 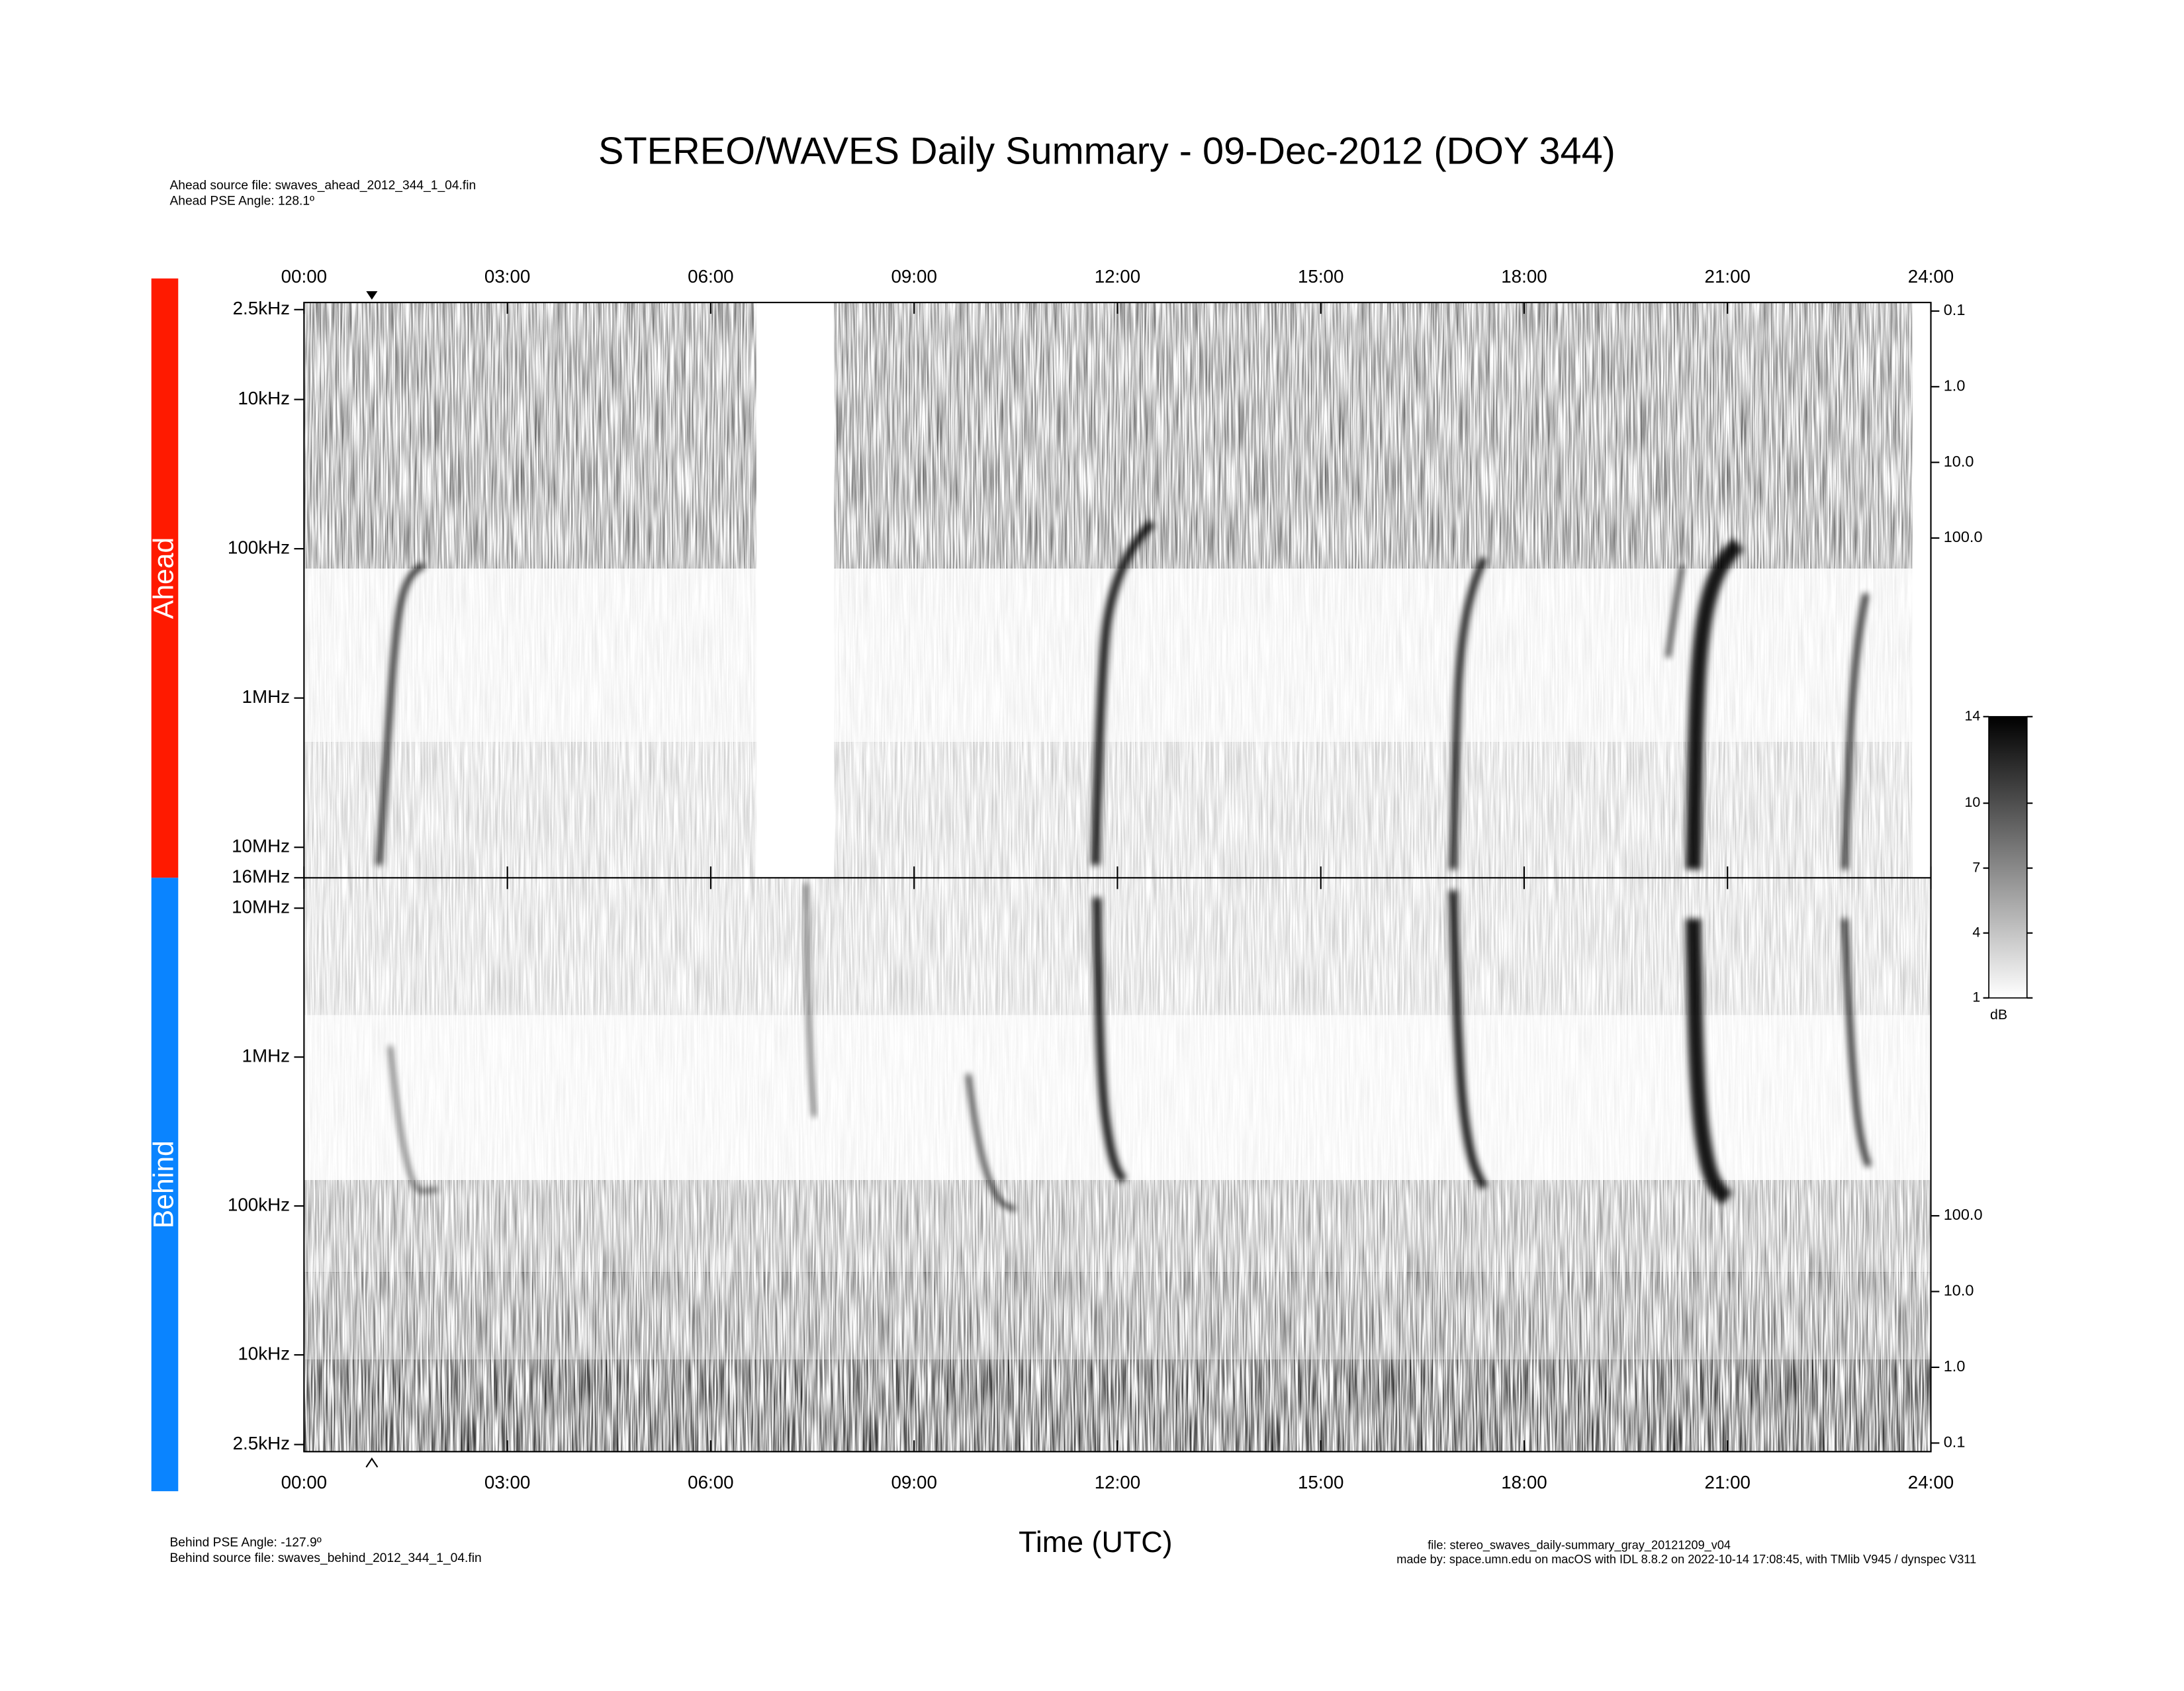 I want to click on panel-label: Ahead, so click(x=163, y=578).